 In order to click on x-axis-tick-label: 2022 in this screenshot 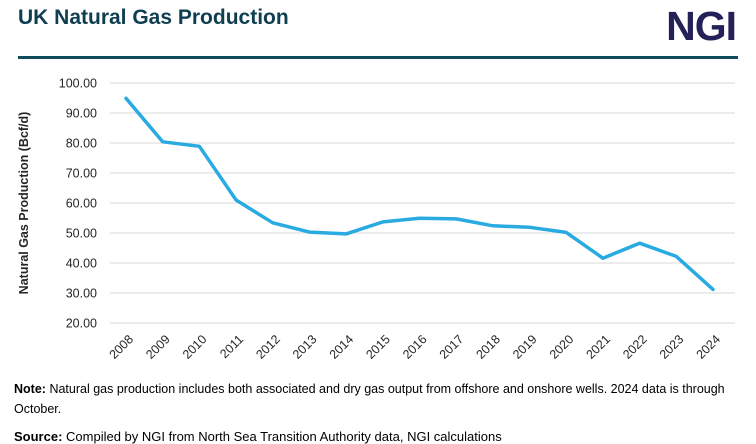, I will do `click(635, 347)`.